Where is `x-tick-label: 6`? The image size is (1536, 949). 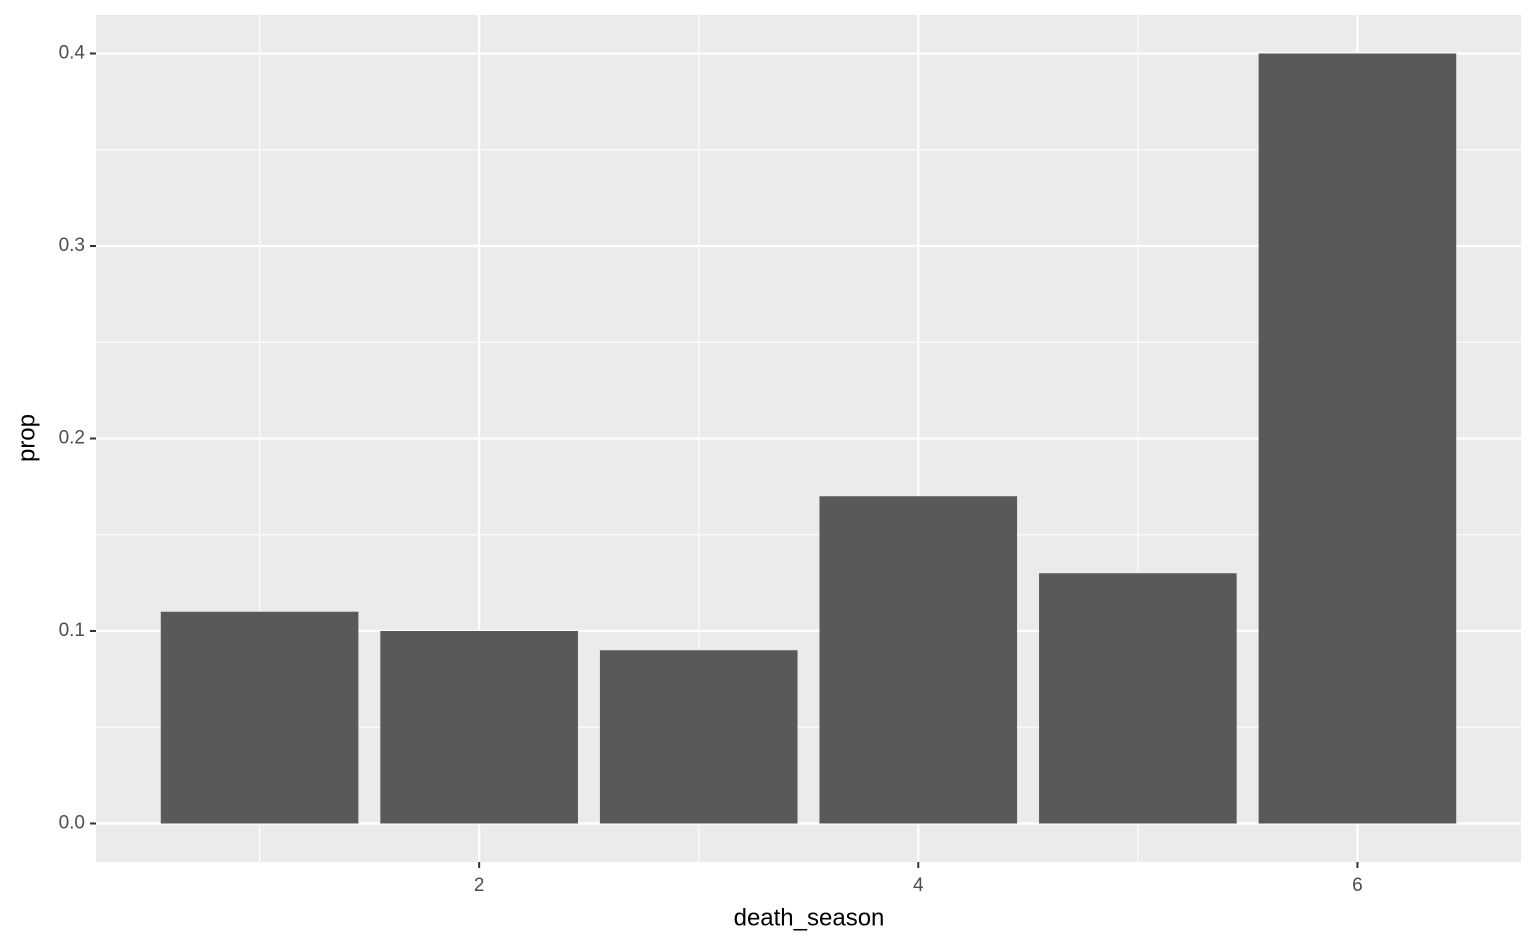 x-tick-label: 6 is located at coordinates (1357, 885).